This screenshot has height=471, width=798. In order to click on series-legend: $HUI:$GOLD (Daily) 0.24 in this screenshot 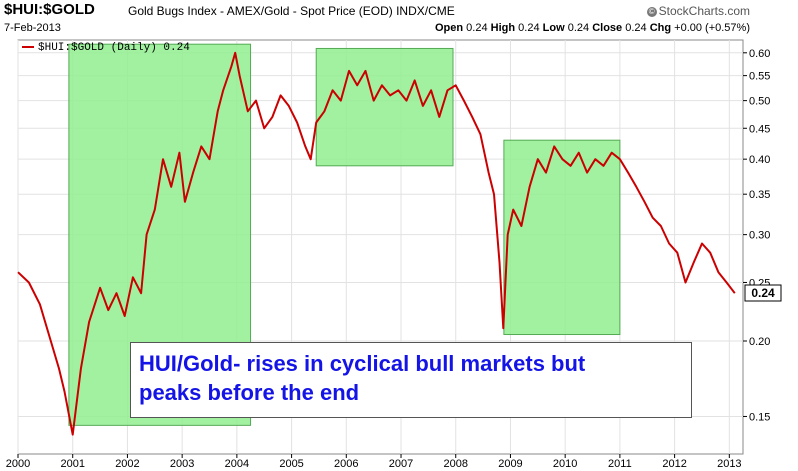, I will do `click(106, 48)`.